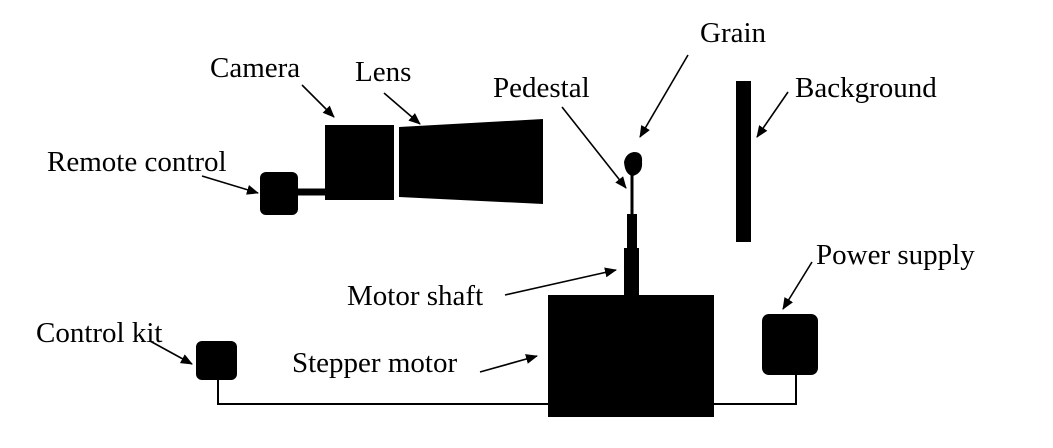  What do you see at coordinates (255, 68) in the screenshot?
I see `label-camera: Camera` at bounding box center [255, 68].